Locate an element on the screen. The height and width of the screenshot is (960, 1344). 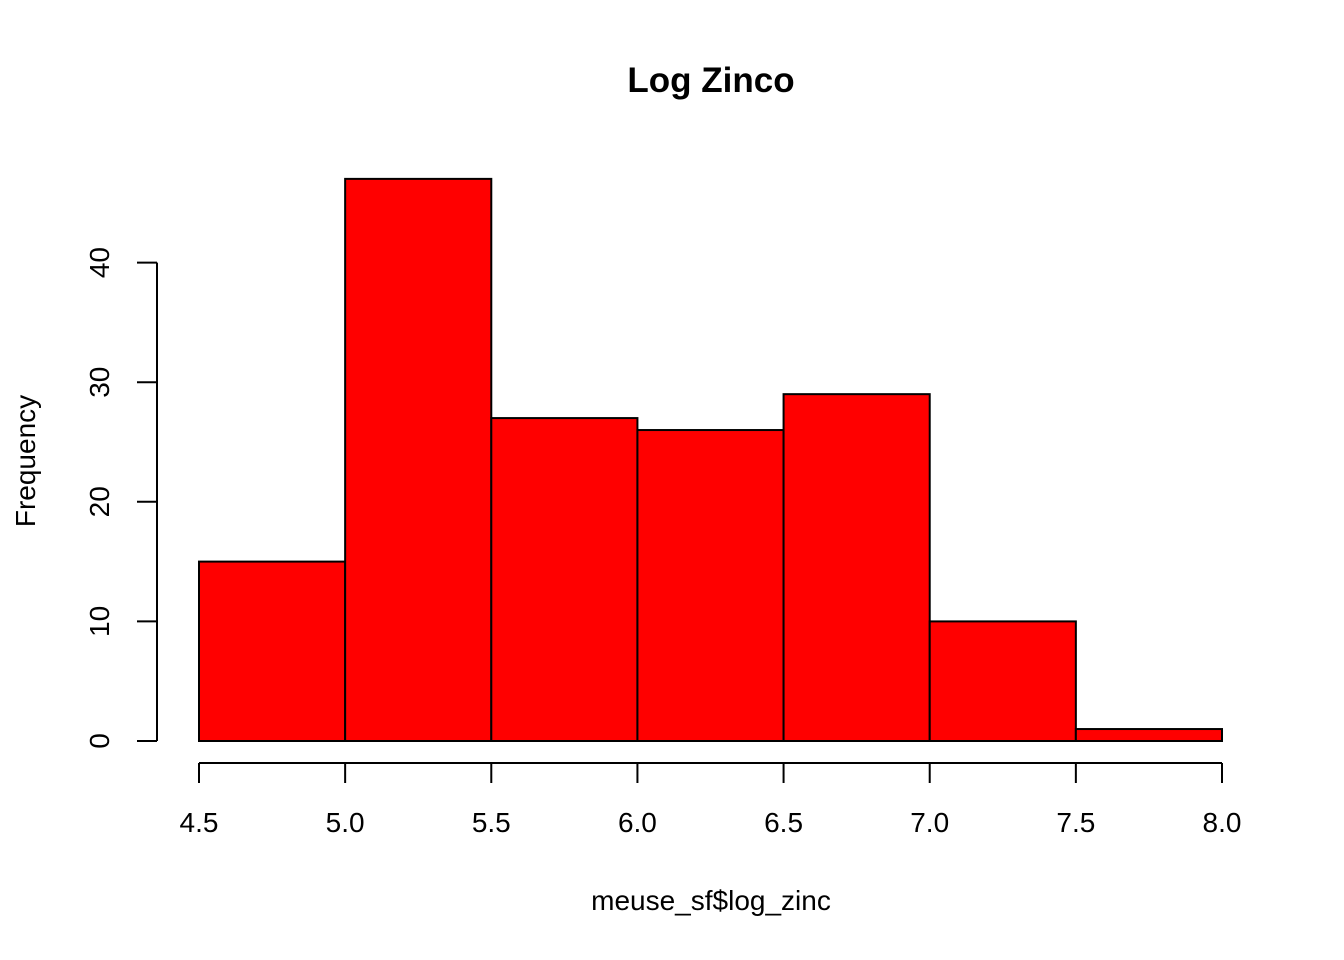
y-axis-label: Frequency is located at coordinates (25, 461).